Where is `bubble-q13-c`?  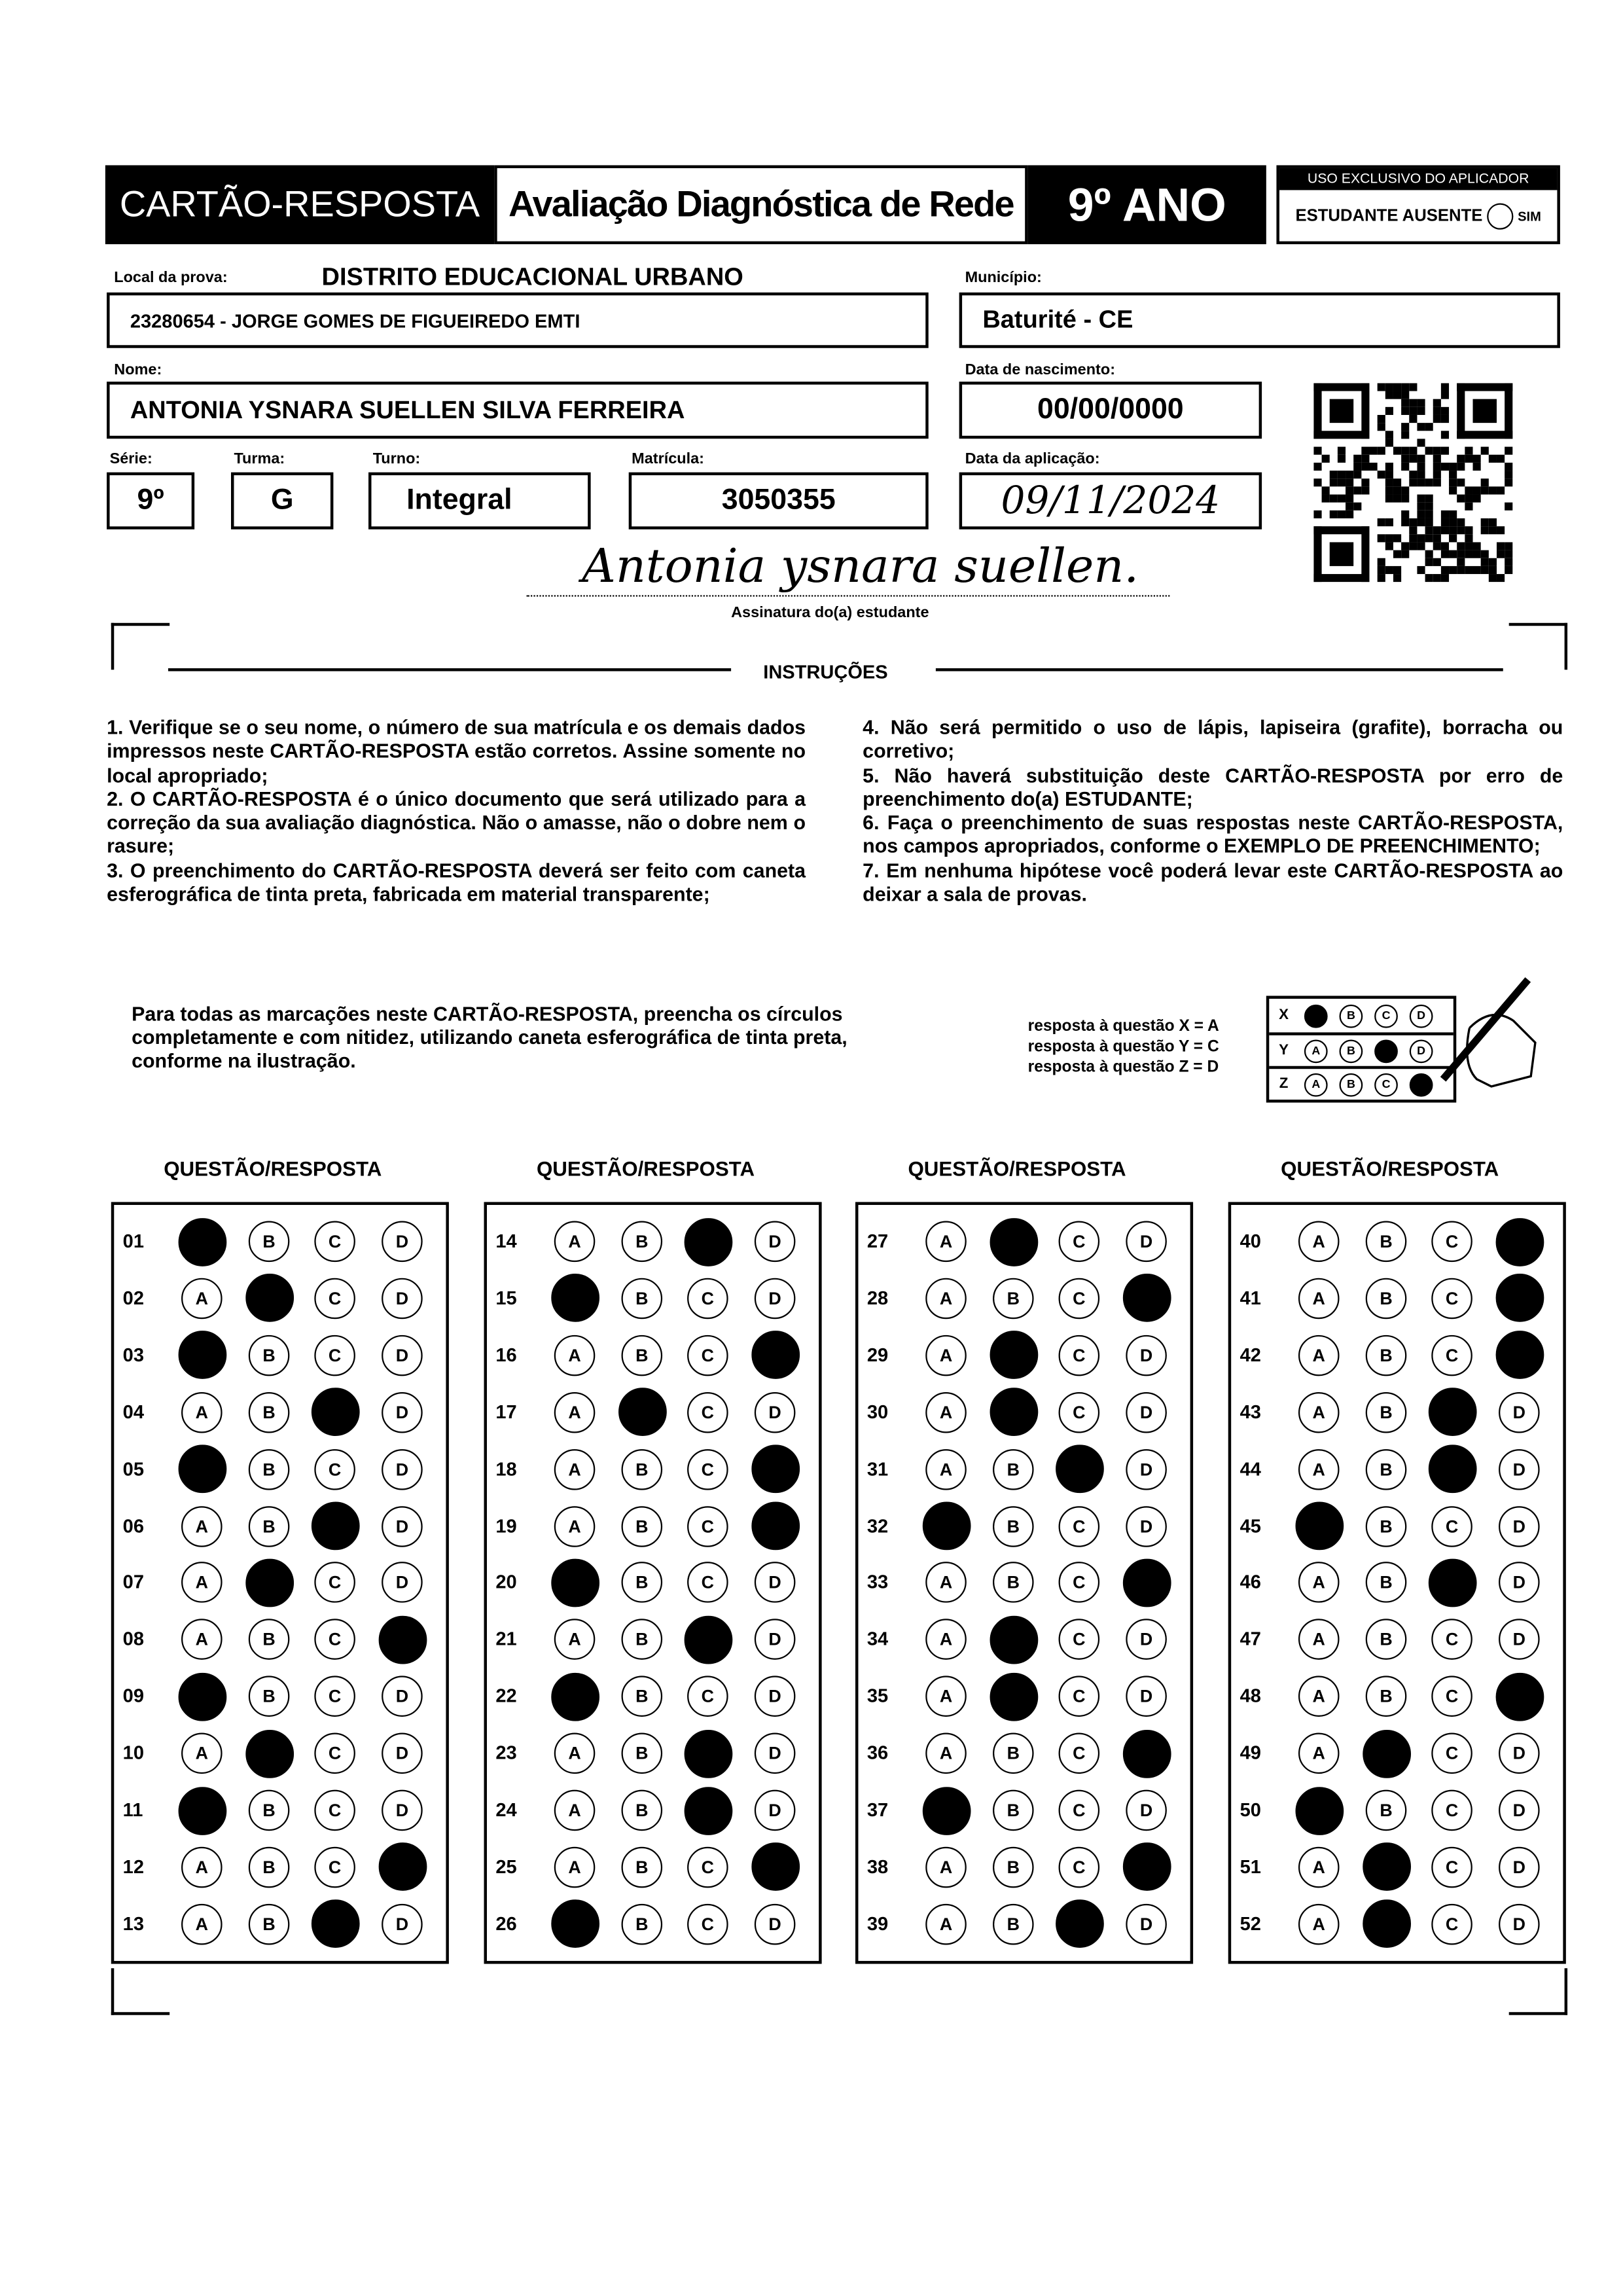 bubble-q13-c is located at coordinates (334, 1923).